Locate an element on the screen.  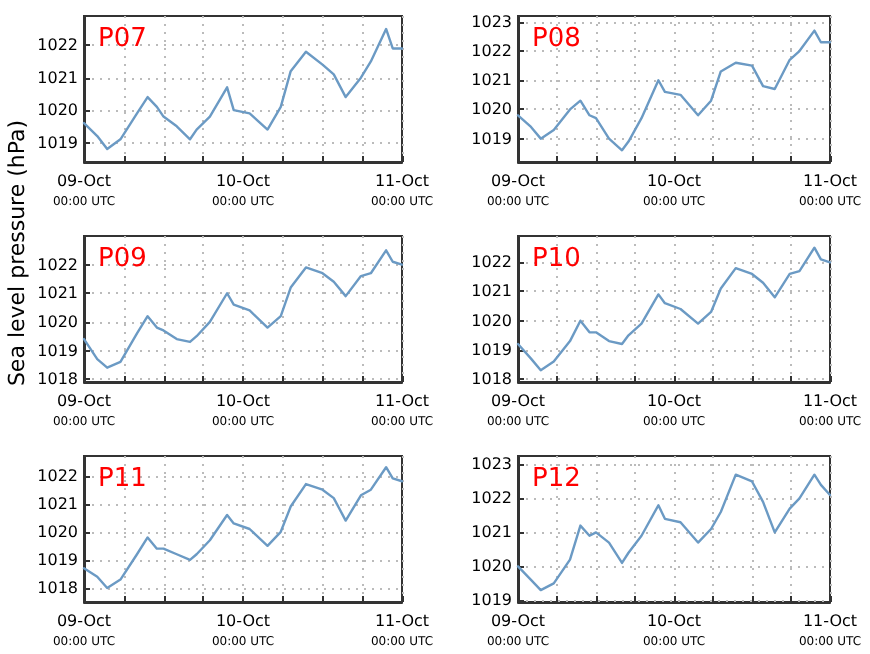
chart-title: P07 is located at coordinates (122, 39).